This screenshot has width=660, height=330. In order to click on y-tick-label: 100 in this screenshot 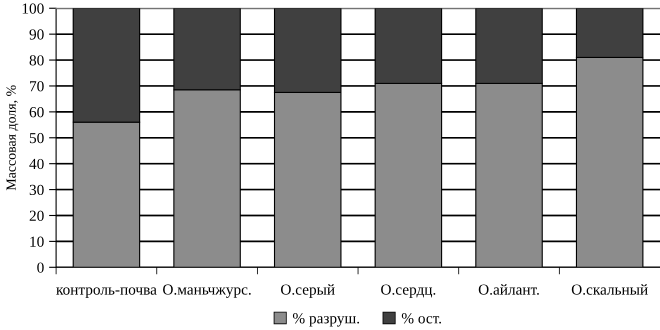, I will do `click(33, 8)`.